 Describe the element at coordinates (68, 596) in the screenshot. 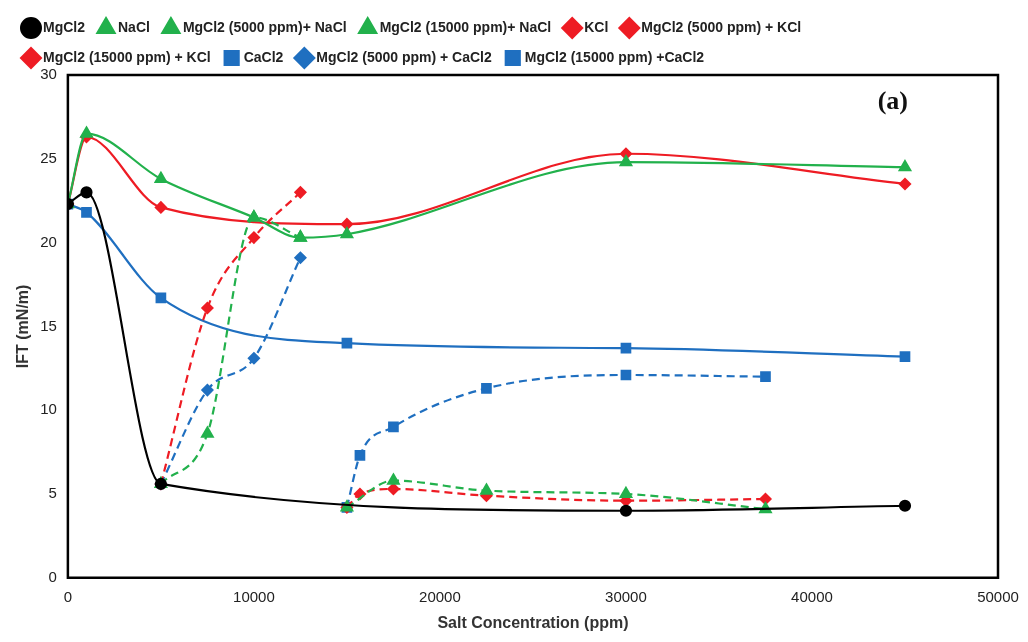

I see `x-tick-label: 0` at that location.